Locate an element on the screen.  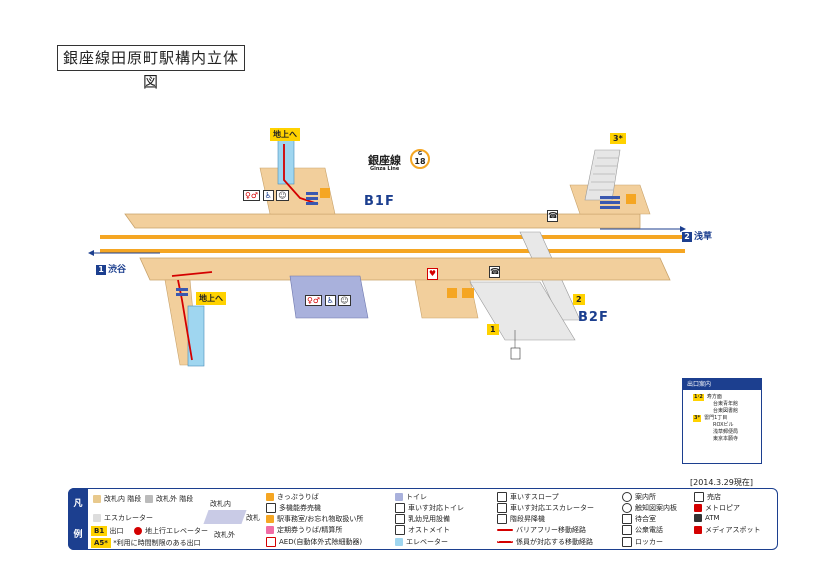
atm-icon is located at coordinates (698, 518).